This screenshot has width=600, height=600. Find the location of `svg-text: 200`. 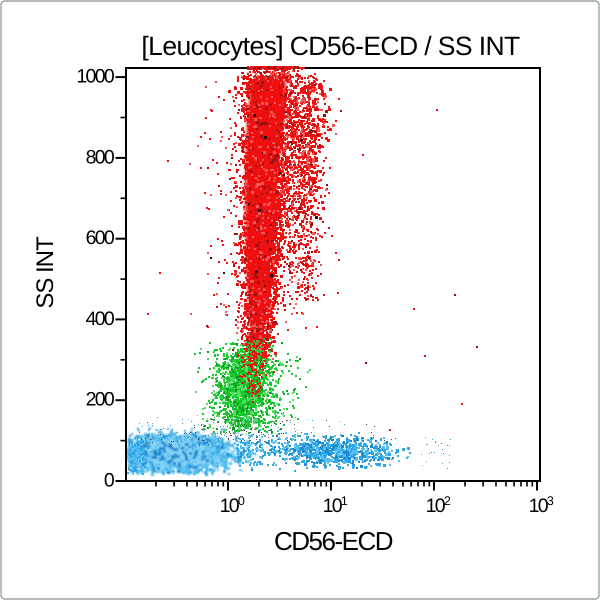

svg-text: 200 is located at coordinates (100, 400).